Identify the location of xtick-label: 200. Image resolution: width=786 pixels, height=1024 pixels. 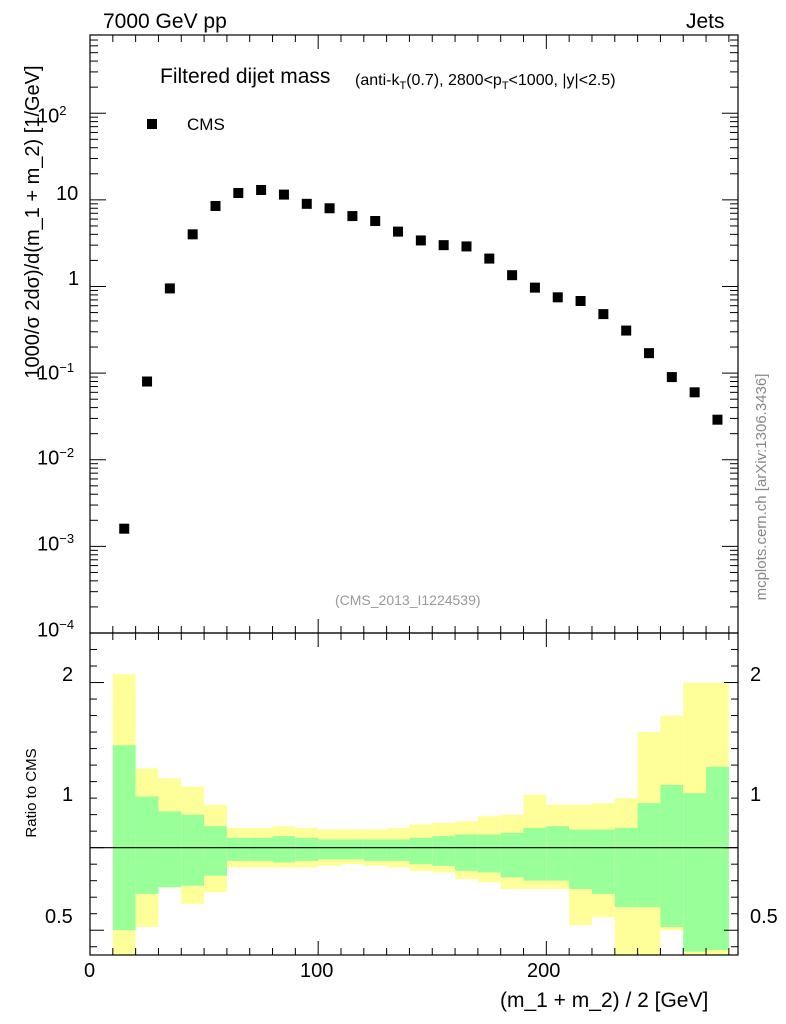
(544, 971).